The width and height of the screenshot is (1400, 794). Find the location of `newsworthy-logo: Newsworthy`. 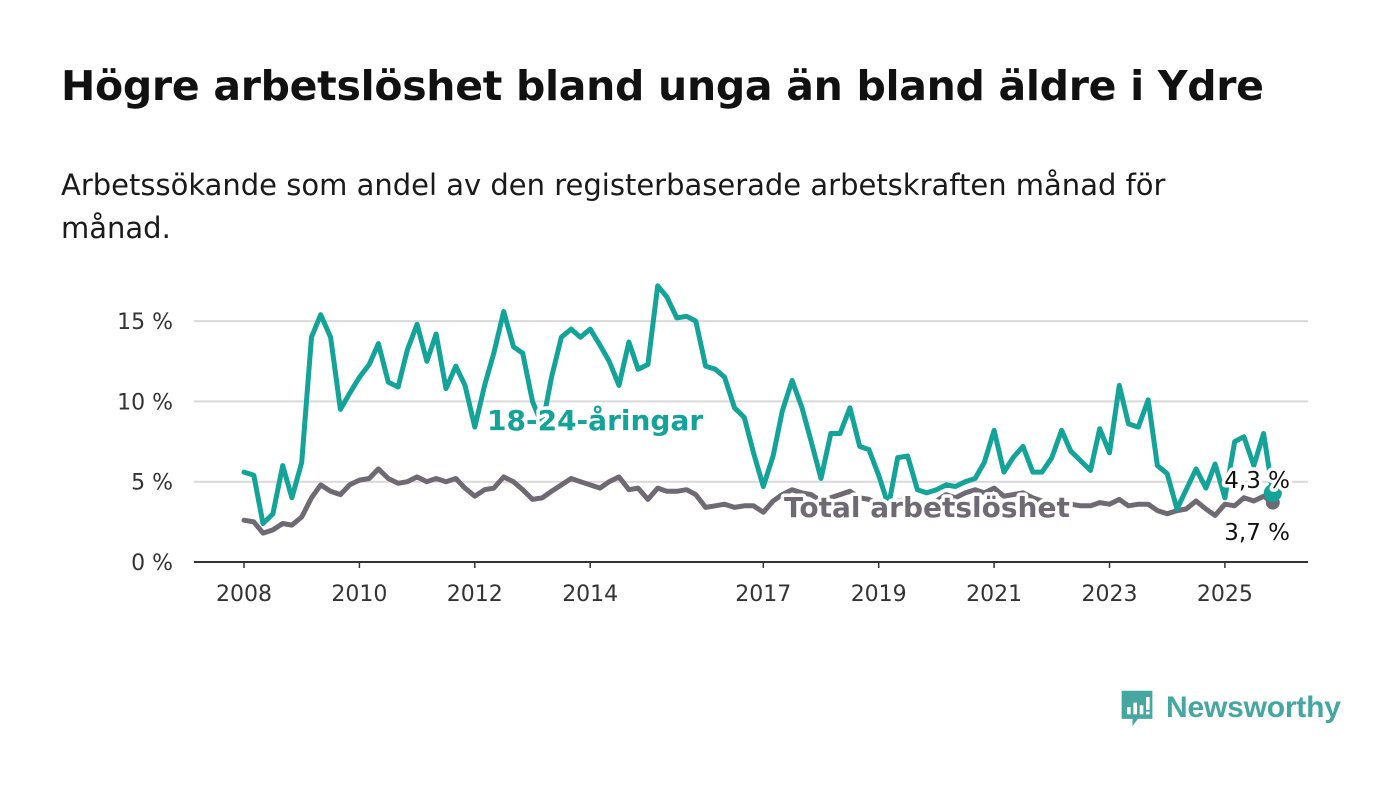

newsworthy-logo: Newsworthy is located at coordinates (1229, 708).